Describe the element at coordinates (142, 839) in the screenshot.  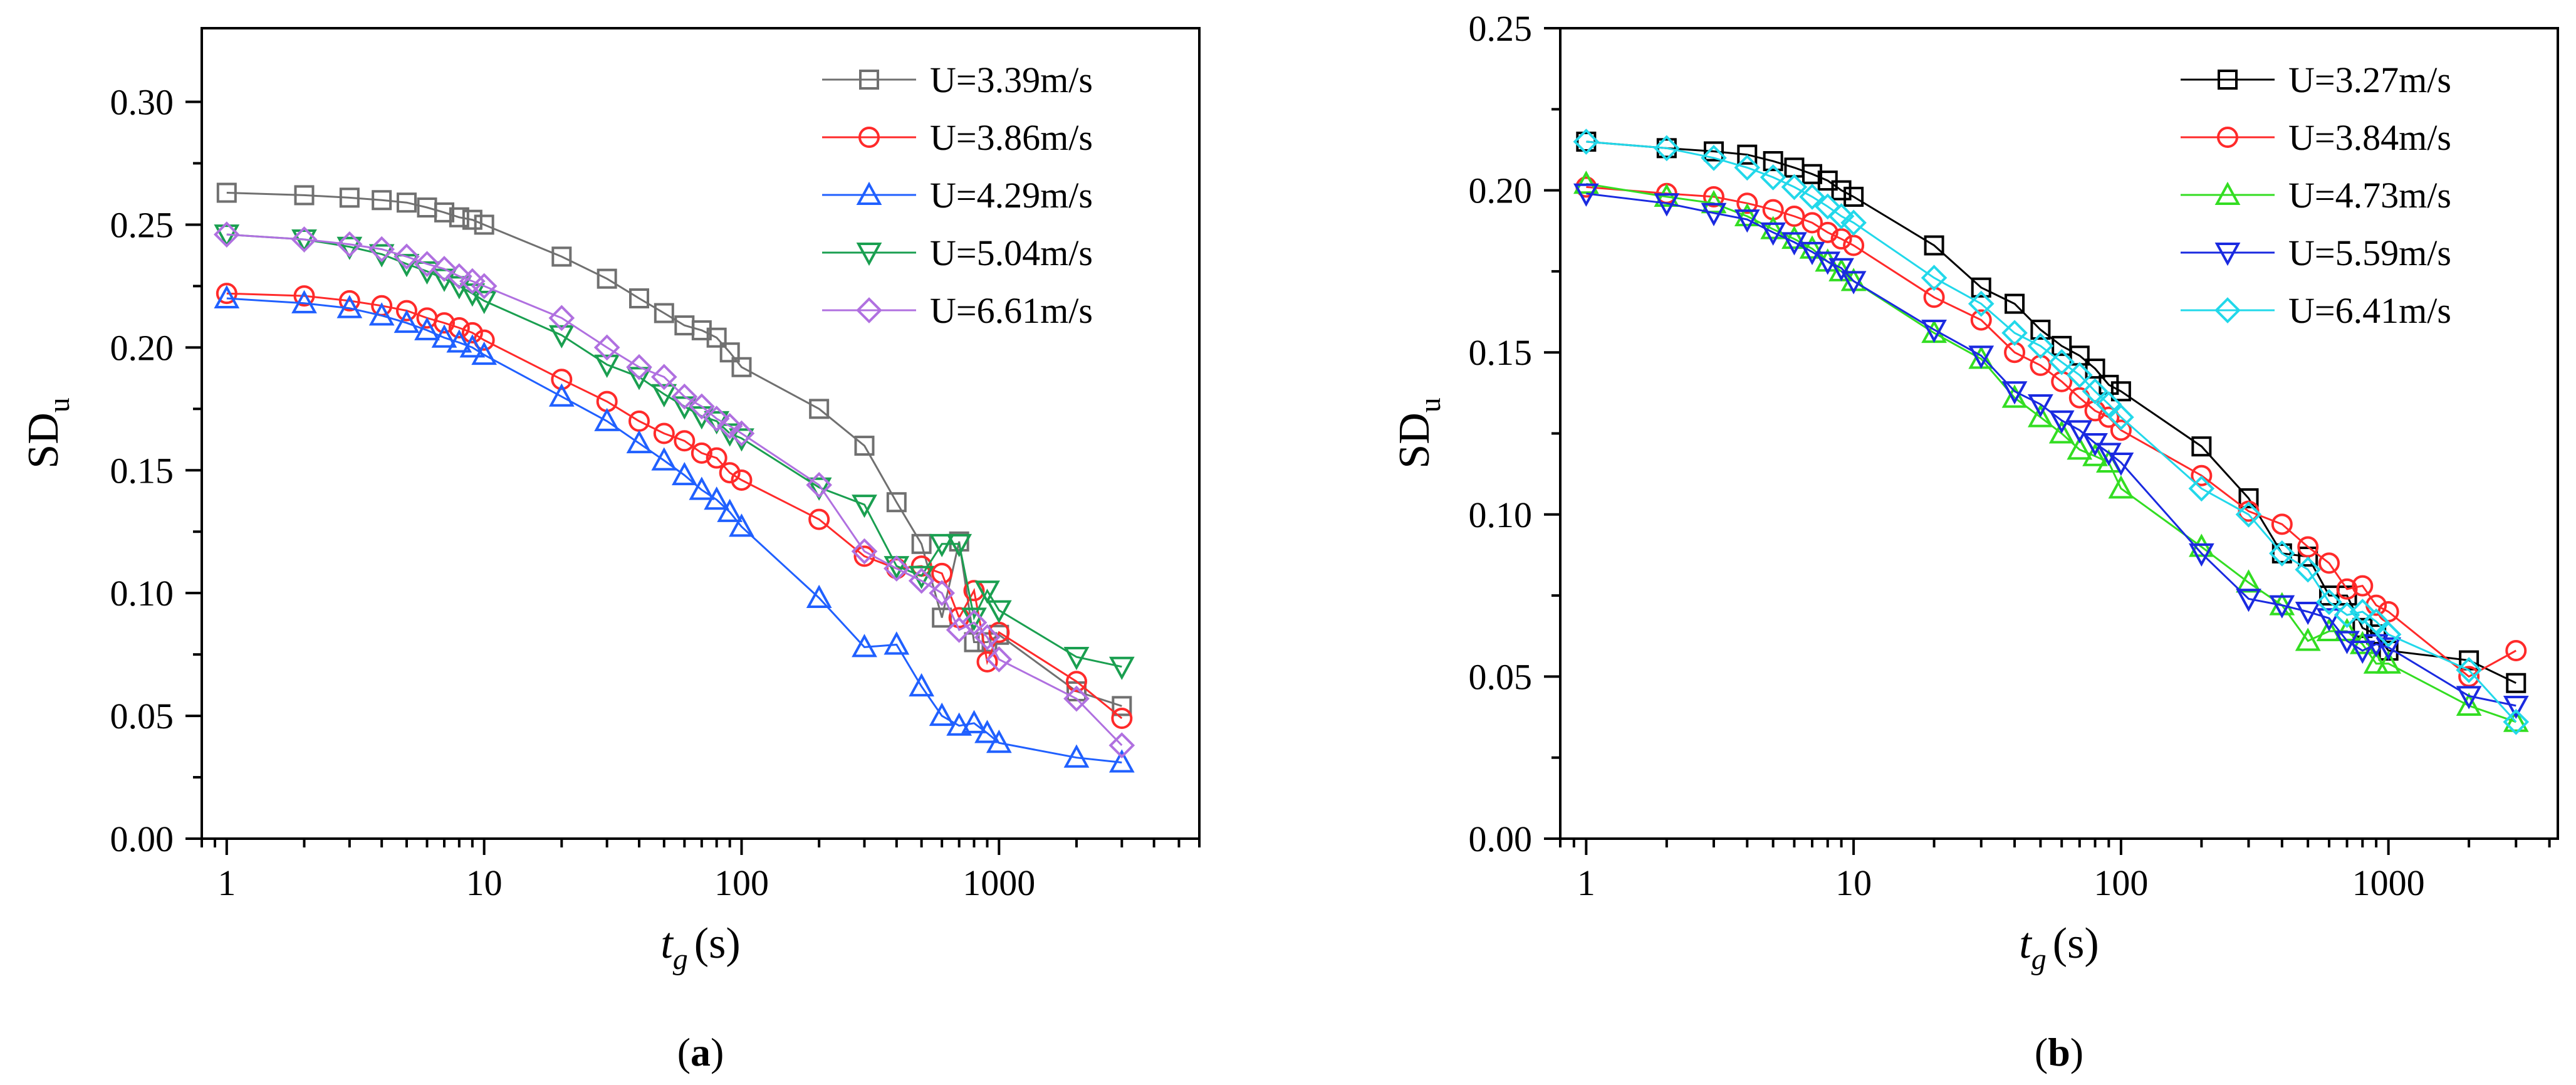
I see `y-tick-label: 0.00` at that location.